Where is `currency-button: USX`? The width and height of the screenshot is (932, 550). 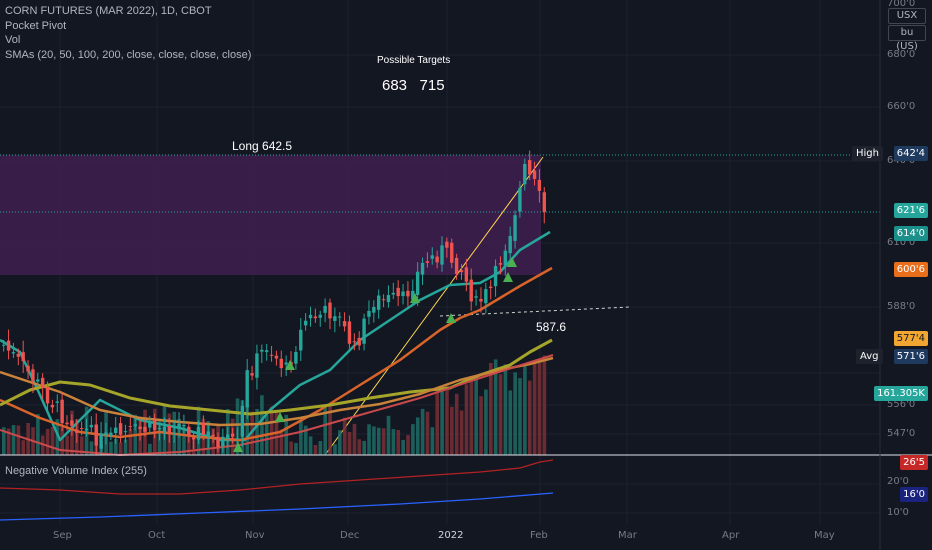
currency-button: USX is located at coordinates (907, 16).